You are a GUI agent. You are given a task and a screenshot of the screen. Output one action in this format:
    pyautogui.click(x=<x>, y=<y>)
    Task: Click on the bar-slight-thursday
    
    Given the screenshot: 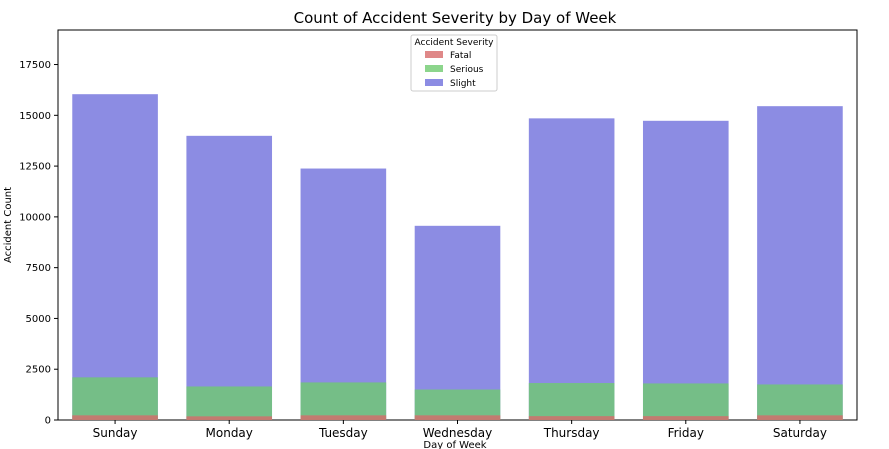 What is the action you would take?
    pyautogui.click(x=571, y=269)
    